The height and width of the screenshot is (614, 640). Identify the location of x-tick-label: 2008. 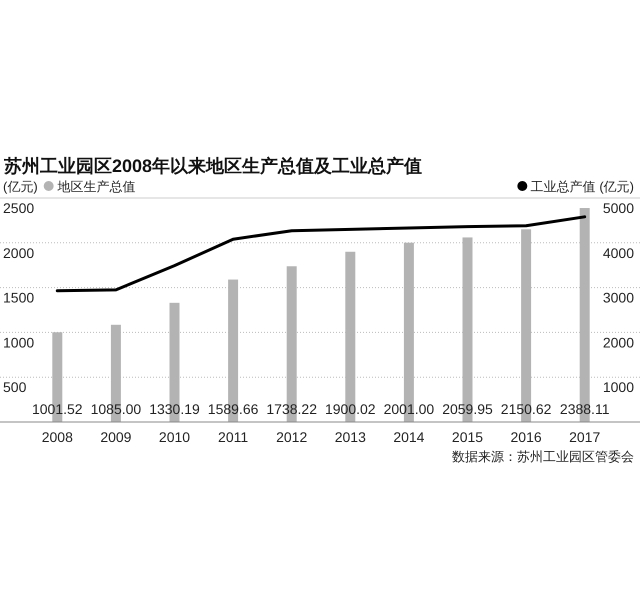
(58, 437).